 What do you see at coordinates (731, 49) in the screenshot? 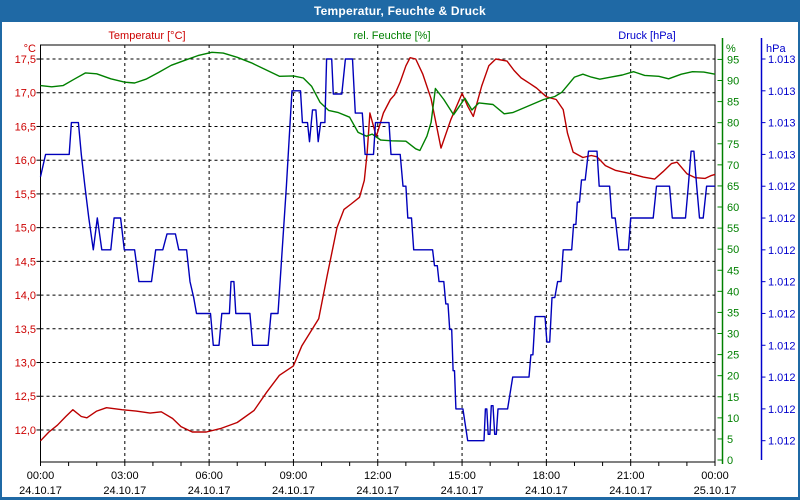
I see `humidity-unit-label: %` at bounding box center [731, 49].